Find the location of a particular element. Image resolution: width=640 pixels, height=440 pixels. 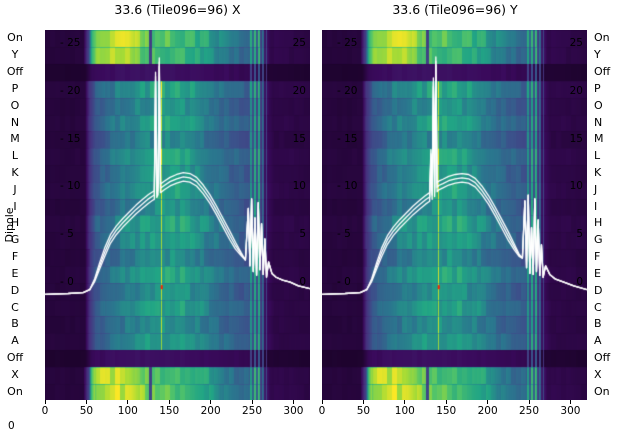

panel-x-xaxis: 0 50 100 150 200 250 300 is located at coordinates (176, 410).